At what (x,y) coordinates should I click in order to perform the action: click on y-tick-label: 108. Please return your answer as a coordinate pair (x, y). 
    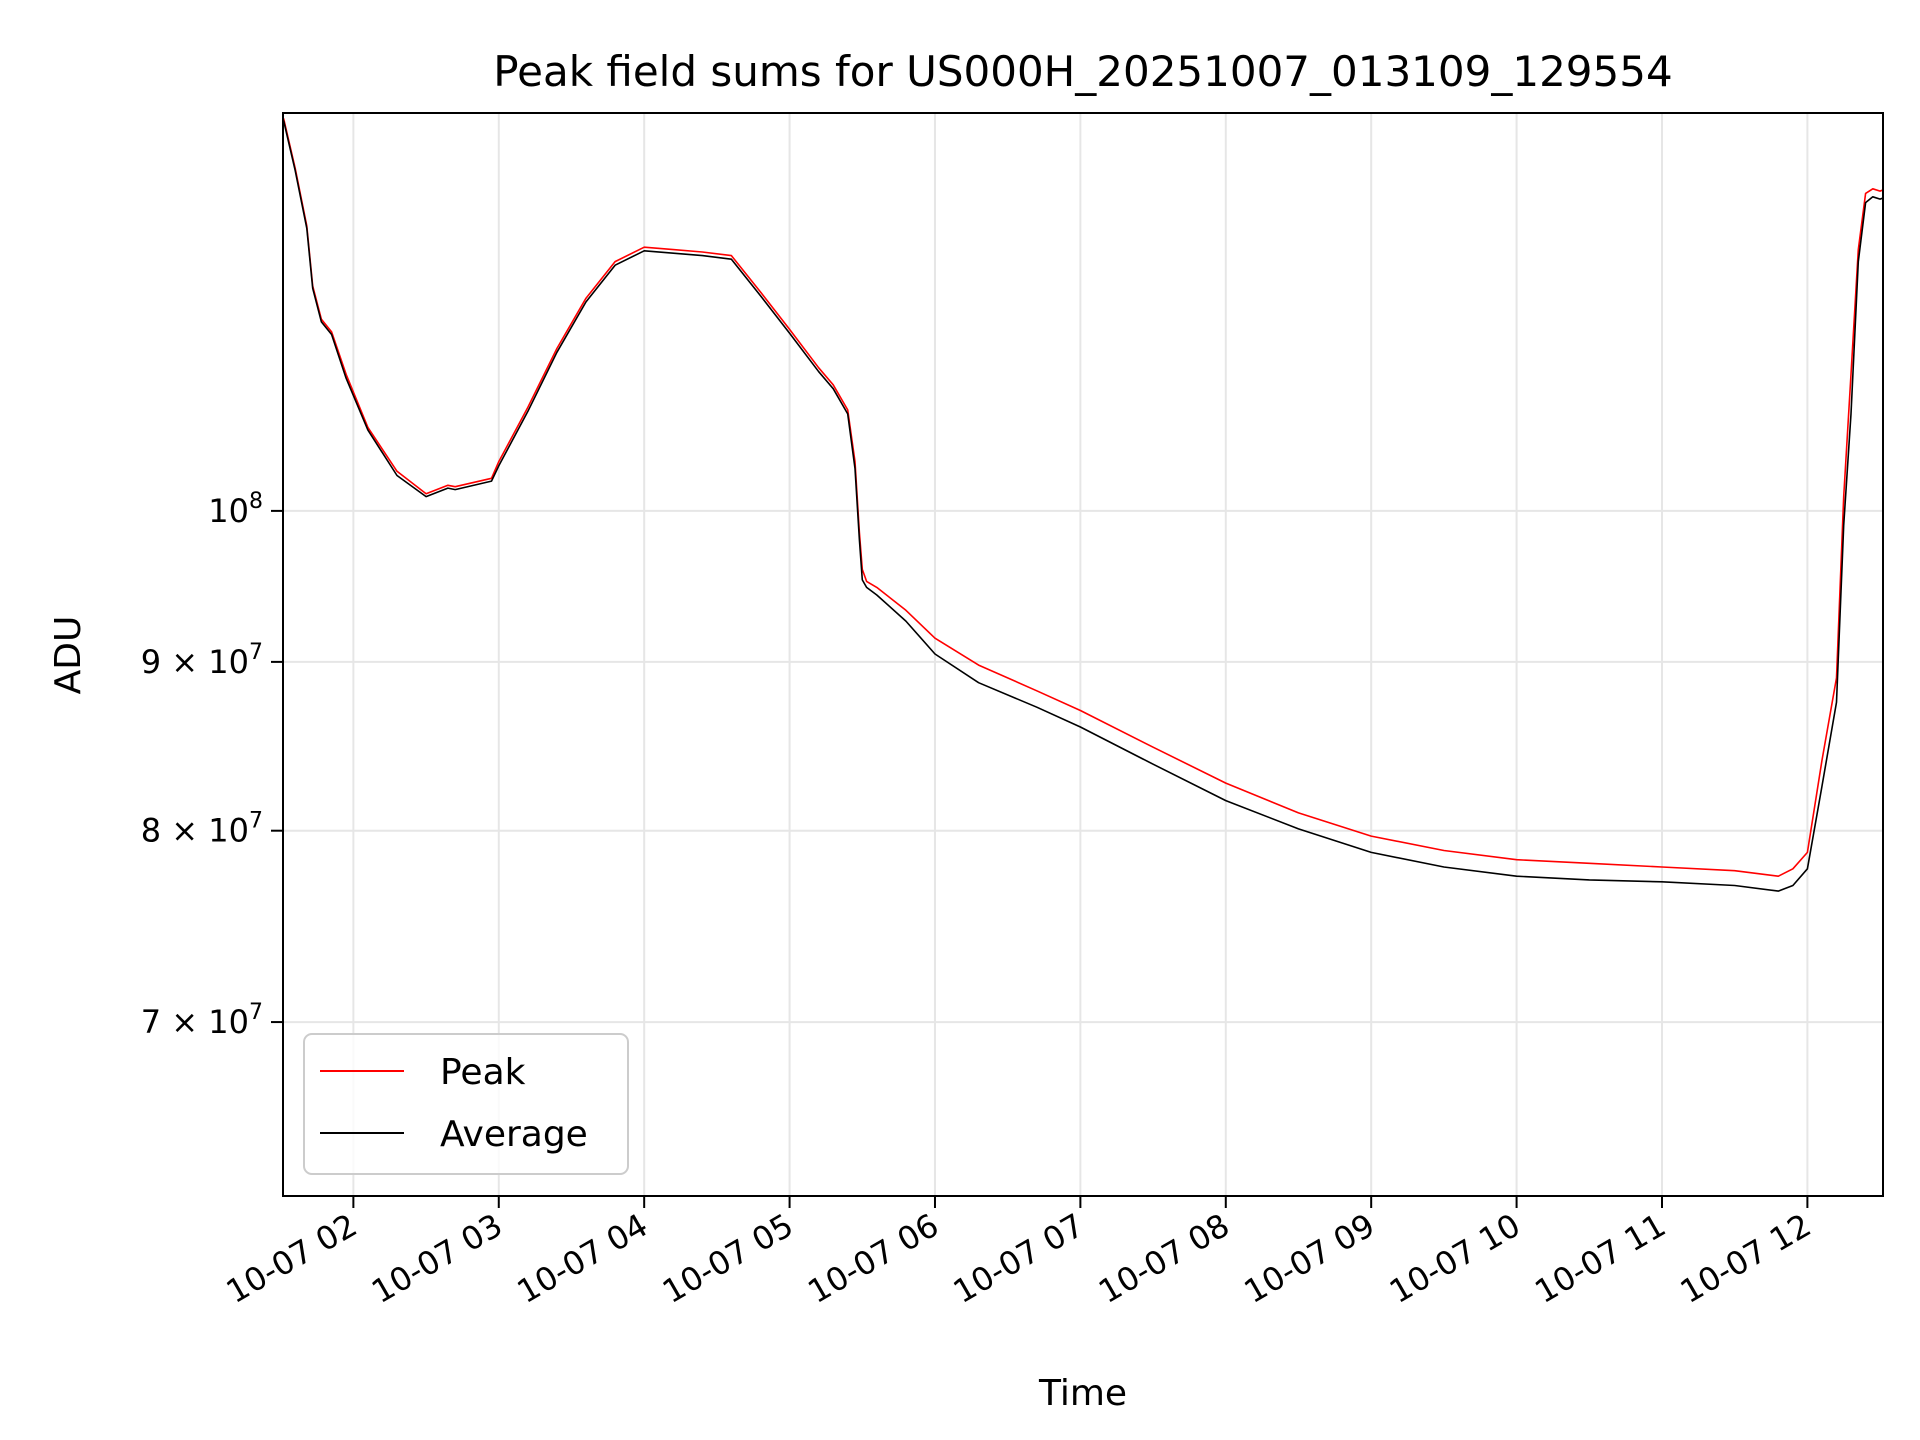
    Looking at the image, I should click on (235, 509).